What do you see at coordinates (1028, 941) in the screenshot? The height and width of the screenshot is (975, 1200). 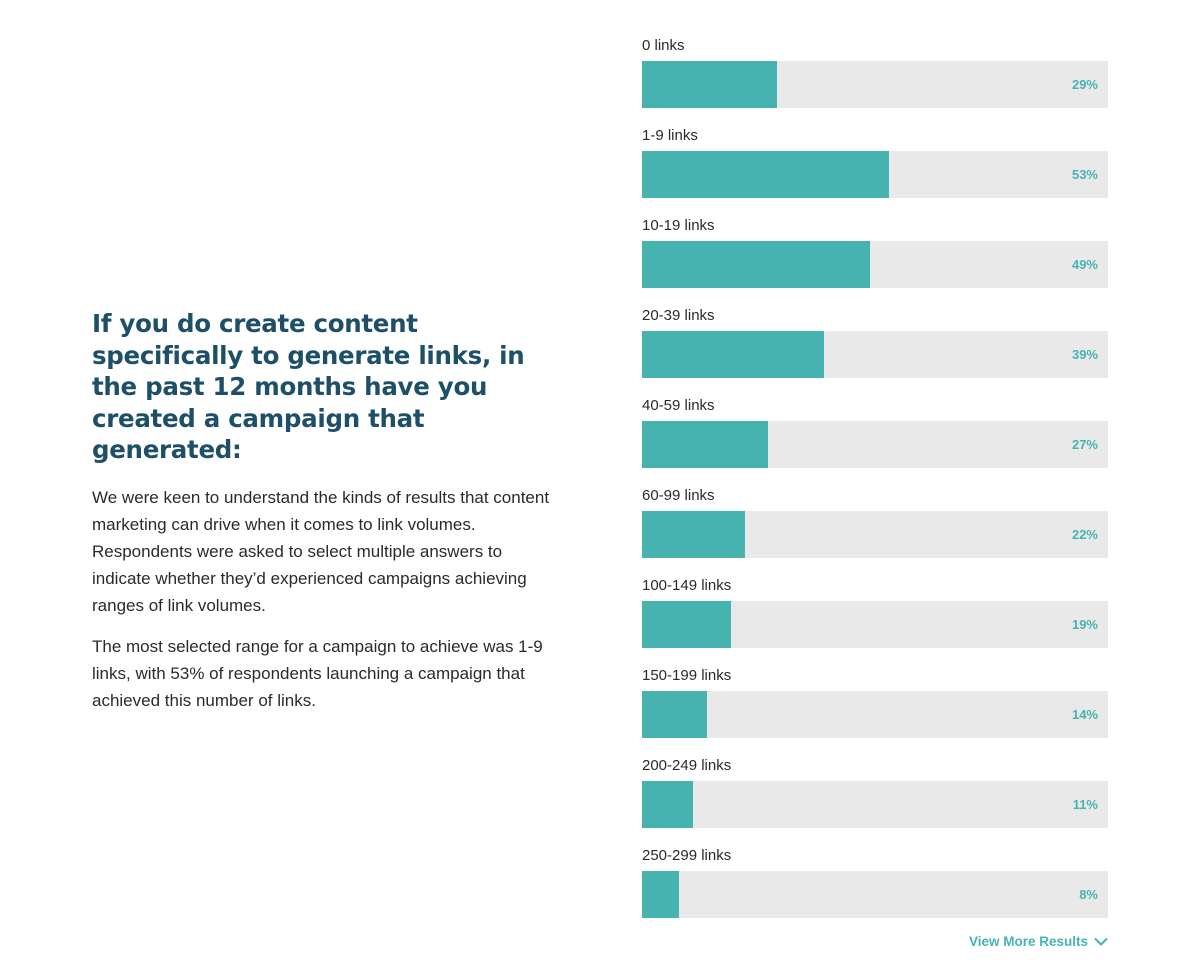 I see `view-more-label: View More Results` at bounding box center [1028, 941].